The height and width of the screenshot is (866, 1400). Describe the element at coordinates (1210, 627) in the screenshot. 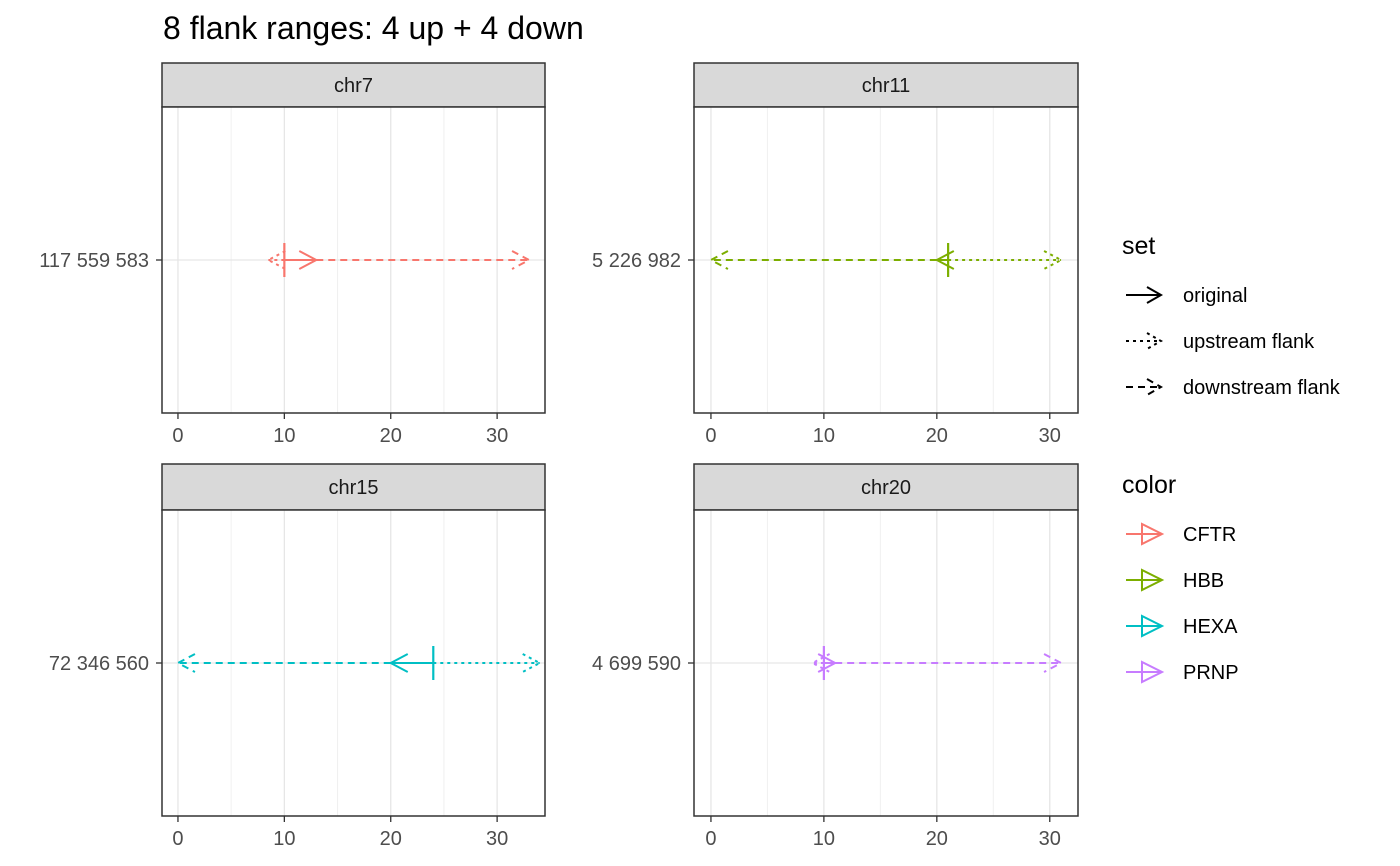

I see `legend-color-label: HEXA` at that location.